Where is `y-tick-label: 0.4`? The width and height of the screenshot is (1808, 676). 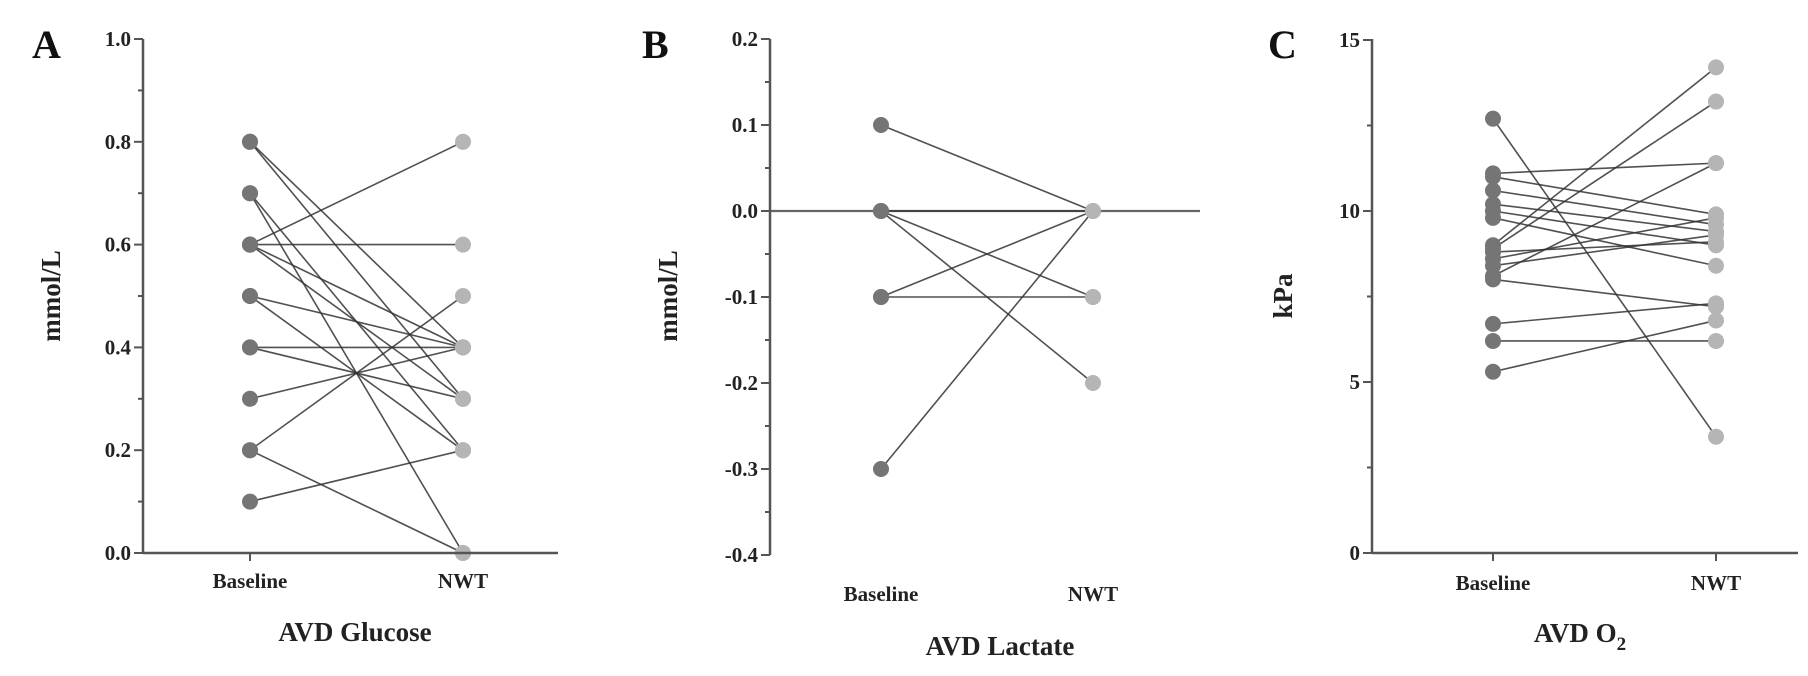
y-tick-label: 0.4 is located at coordinates (118, 347).